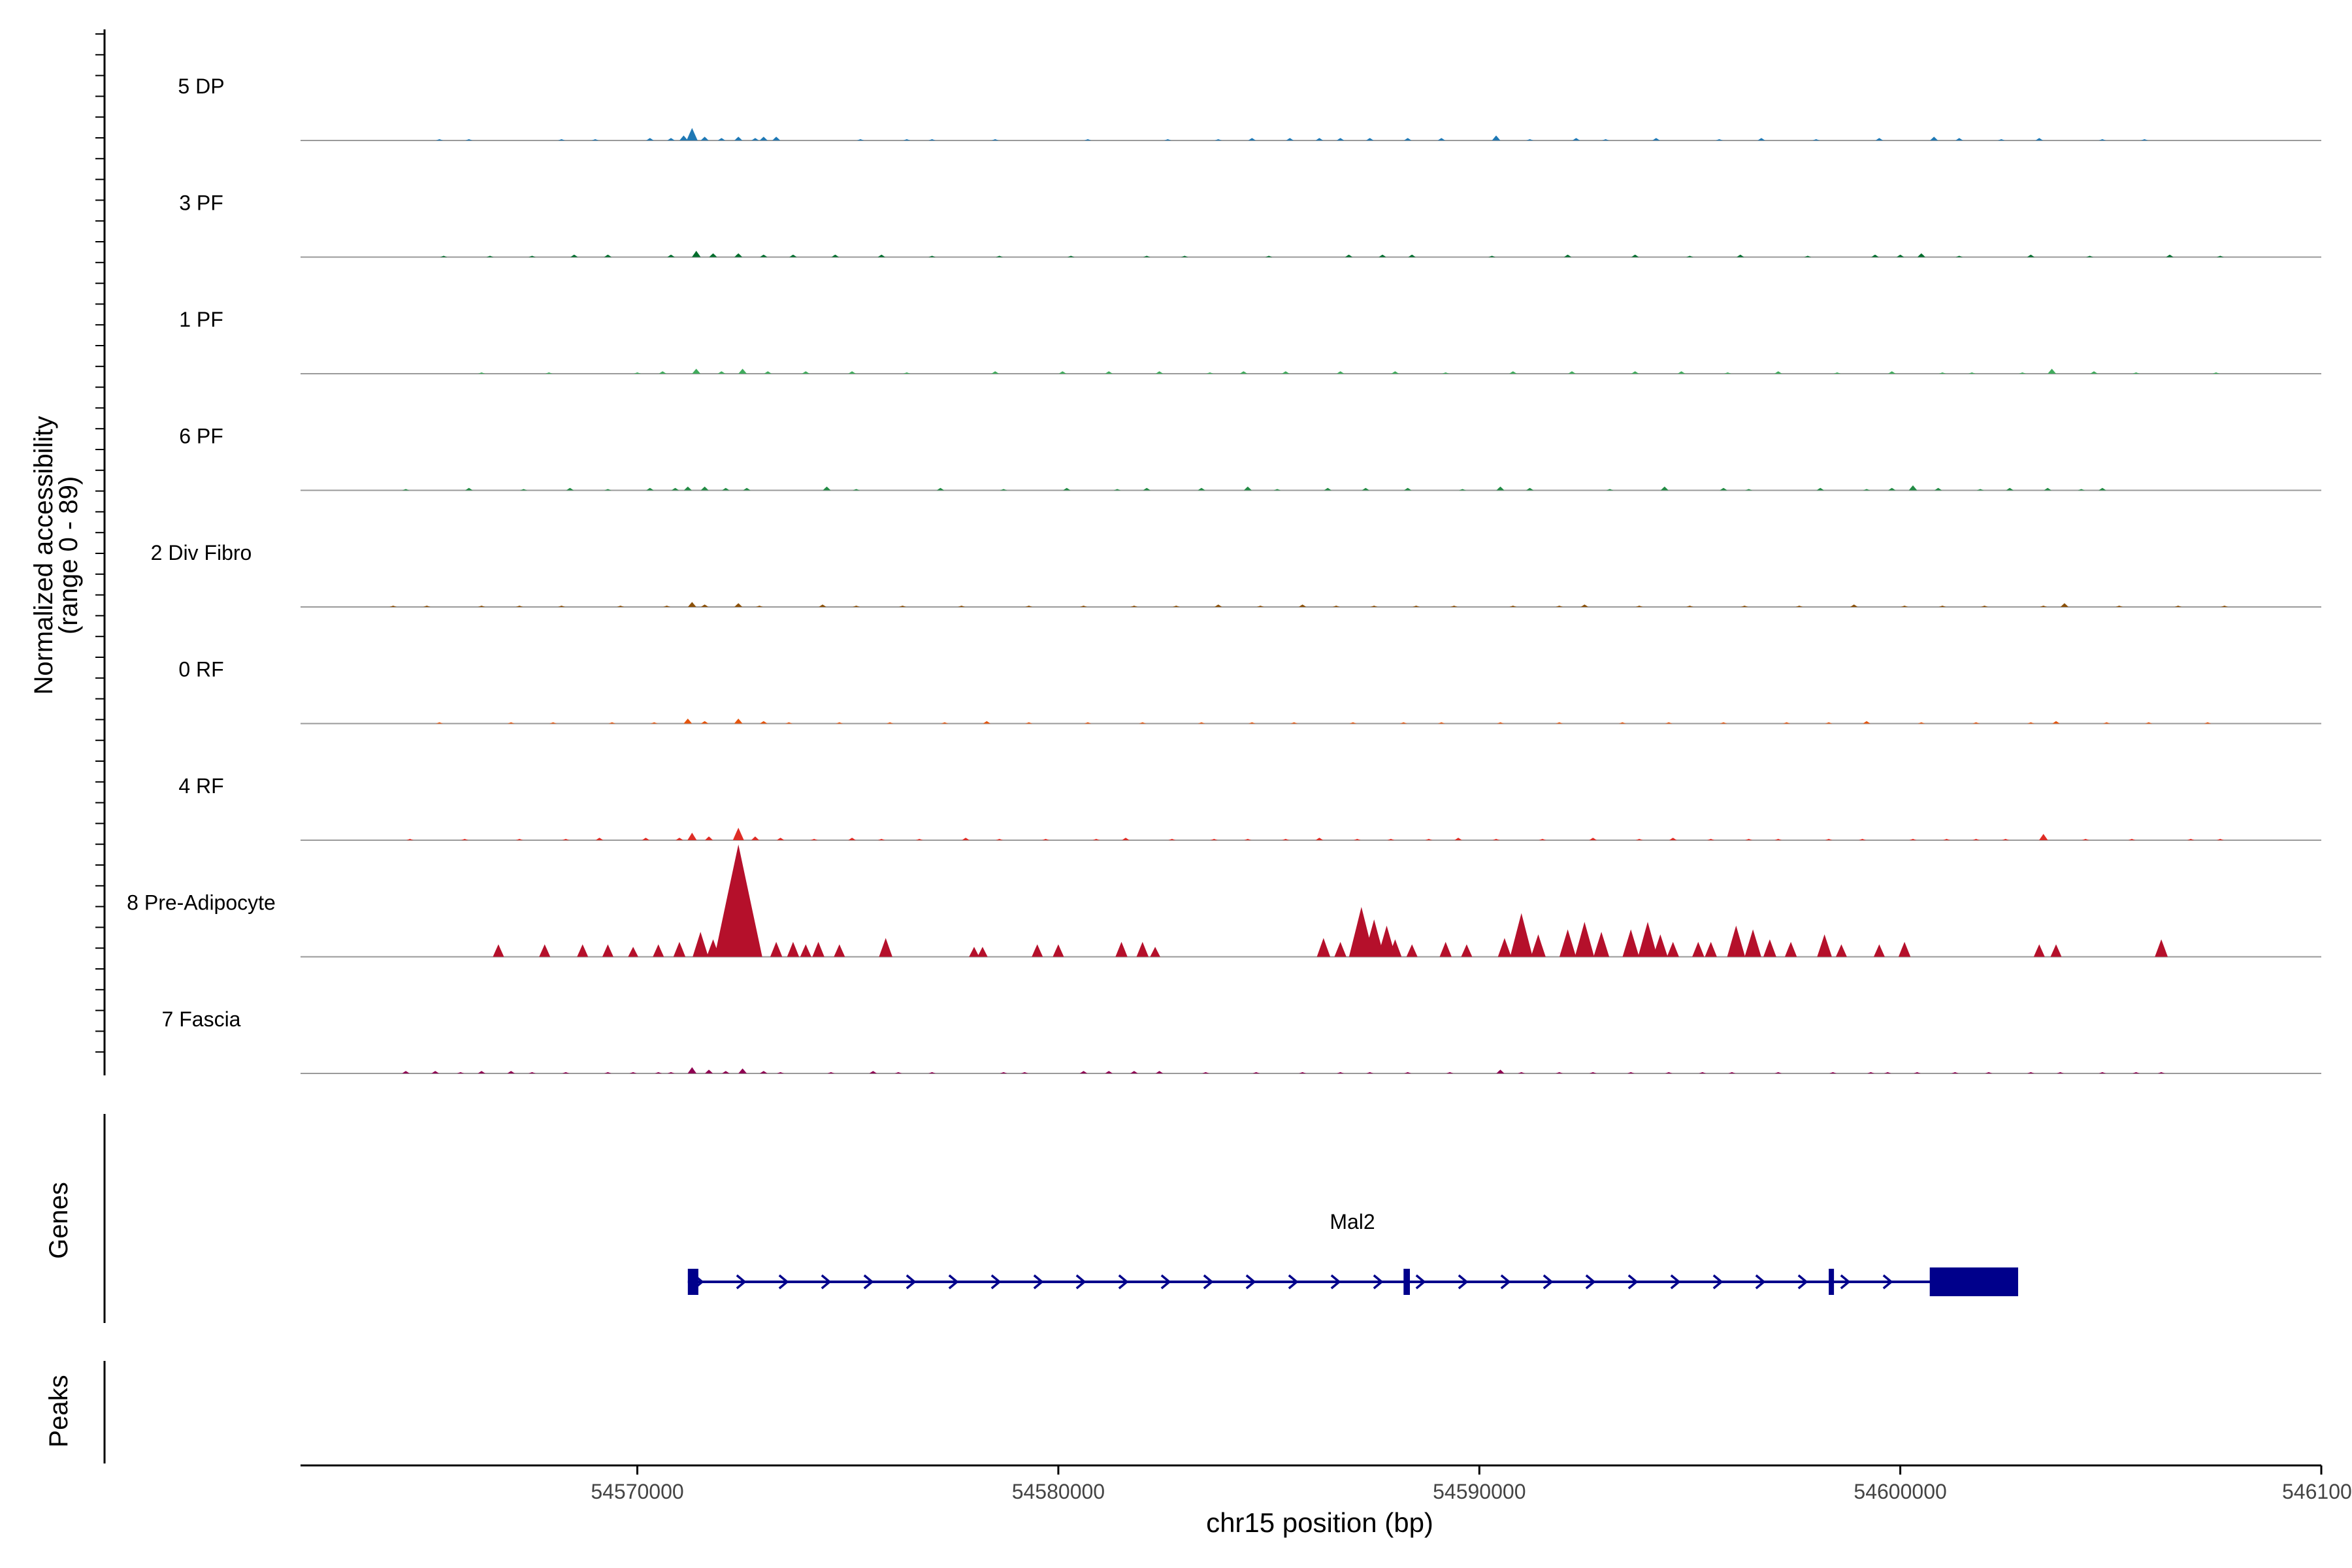  I want to click on x-tick-label: 54580000, so click(1058, 1491).